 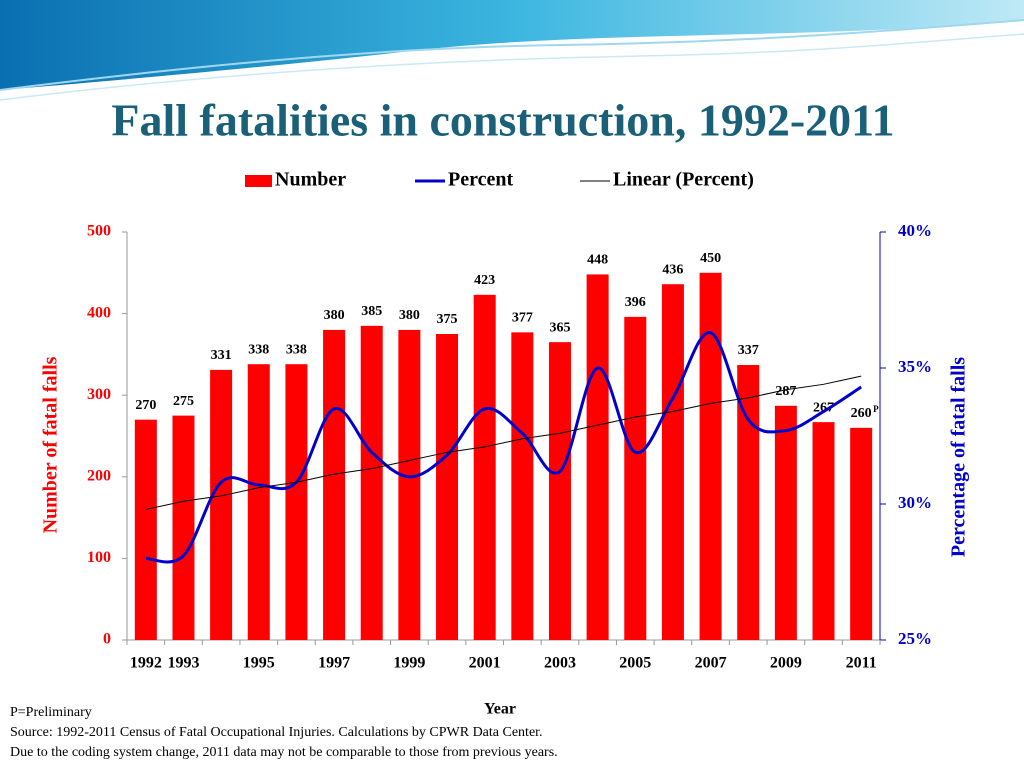 I want to click on bar-value-label: 267, so click(x=823, y=407).